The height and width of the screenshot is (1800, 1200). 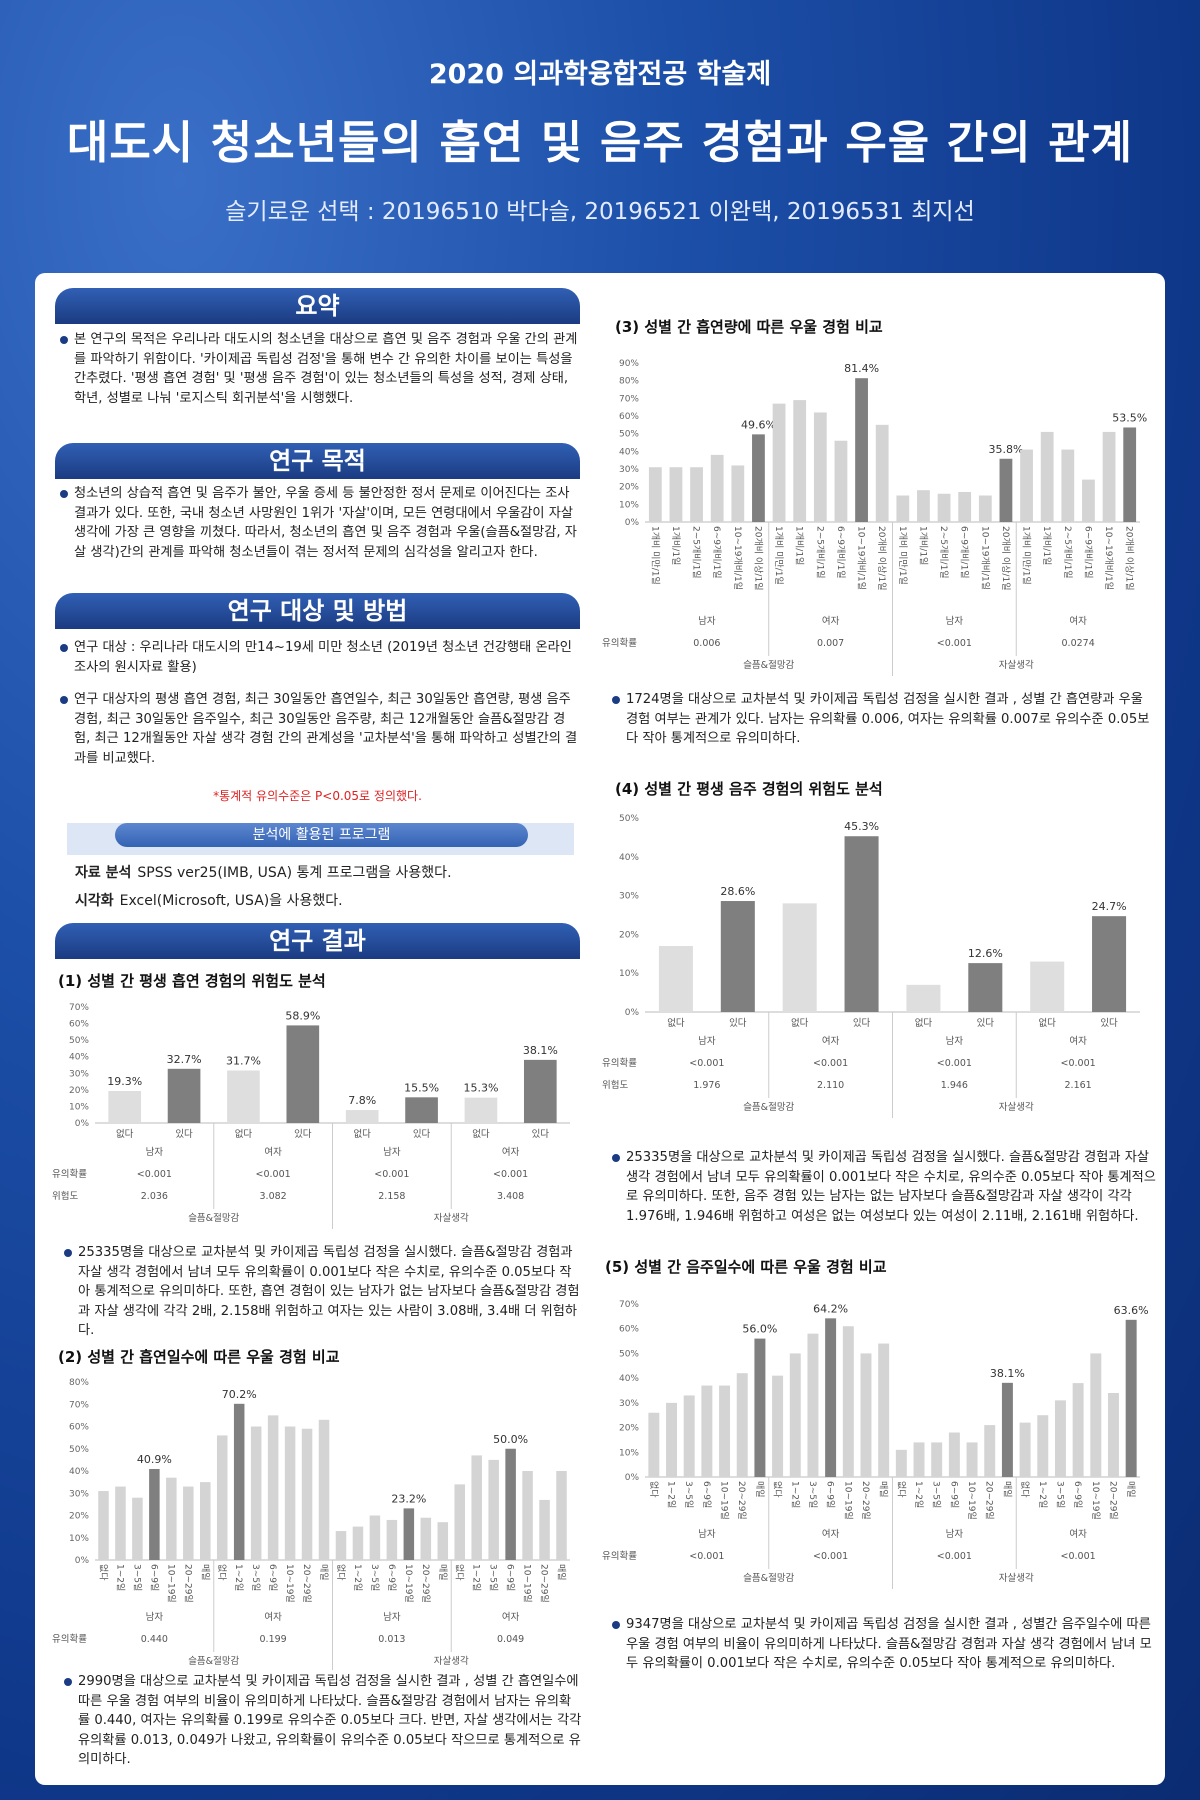 What do you see at coordinates (1129, 558) in the screenshot?
I see `category-label: 20개비 이상/1일` at bounding box center [1129, 558].